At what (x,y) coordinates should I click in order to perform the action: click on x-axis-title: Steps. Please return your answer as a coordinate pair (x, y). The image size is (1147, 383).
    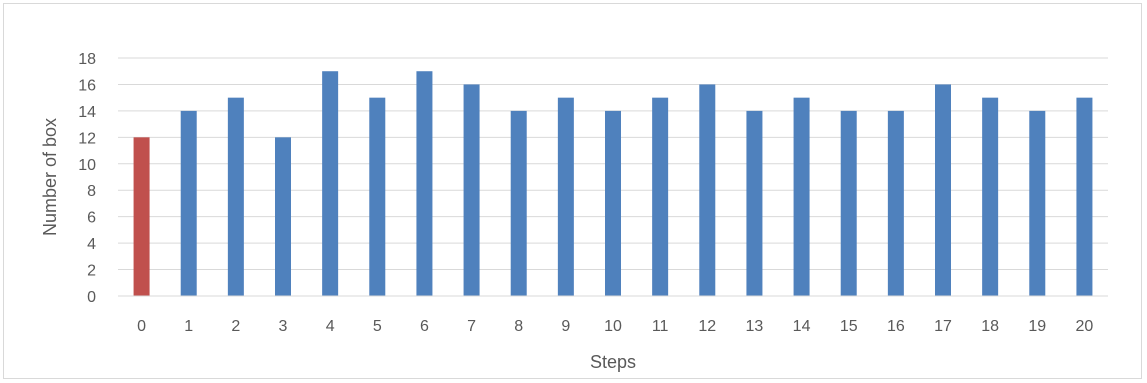
    Looking at the image, I should click on (613, 362).